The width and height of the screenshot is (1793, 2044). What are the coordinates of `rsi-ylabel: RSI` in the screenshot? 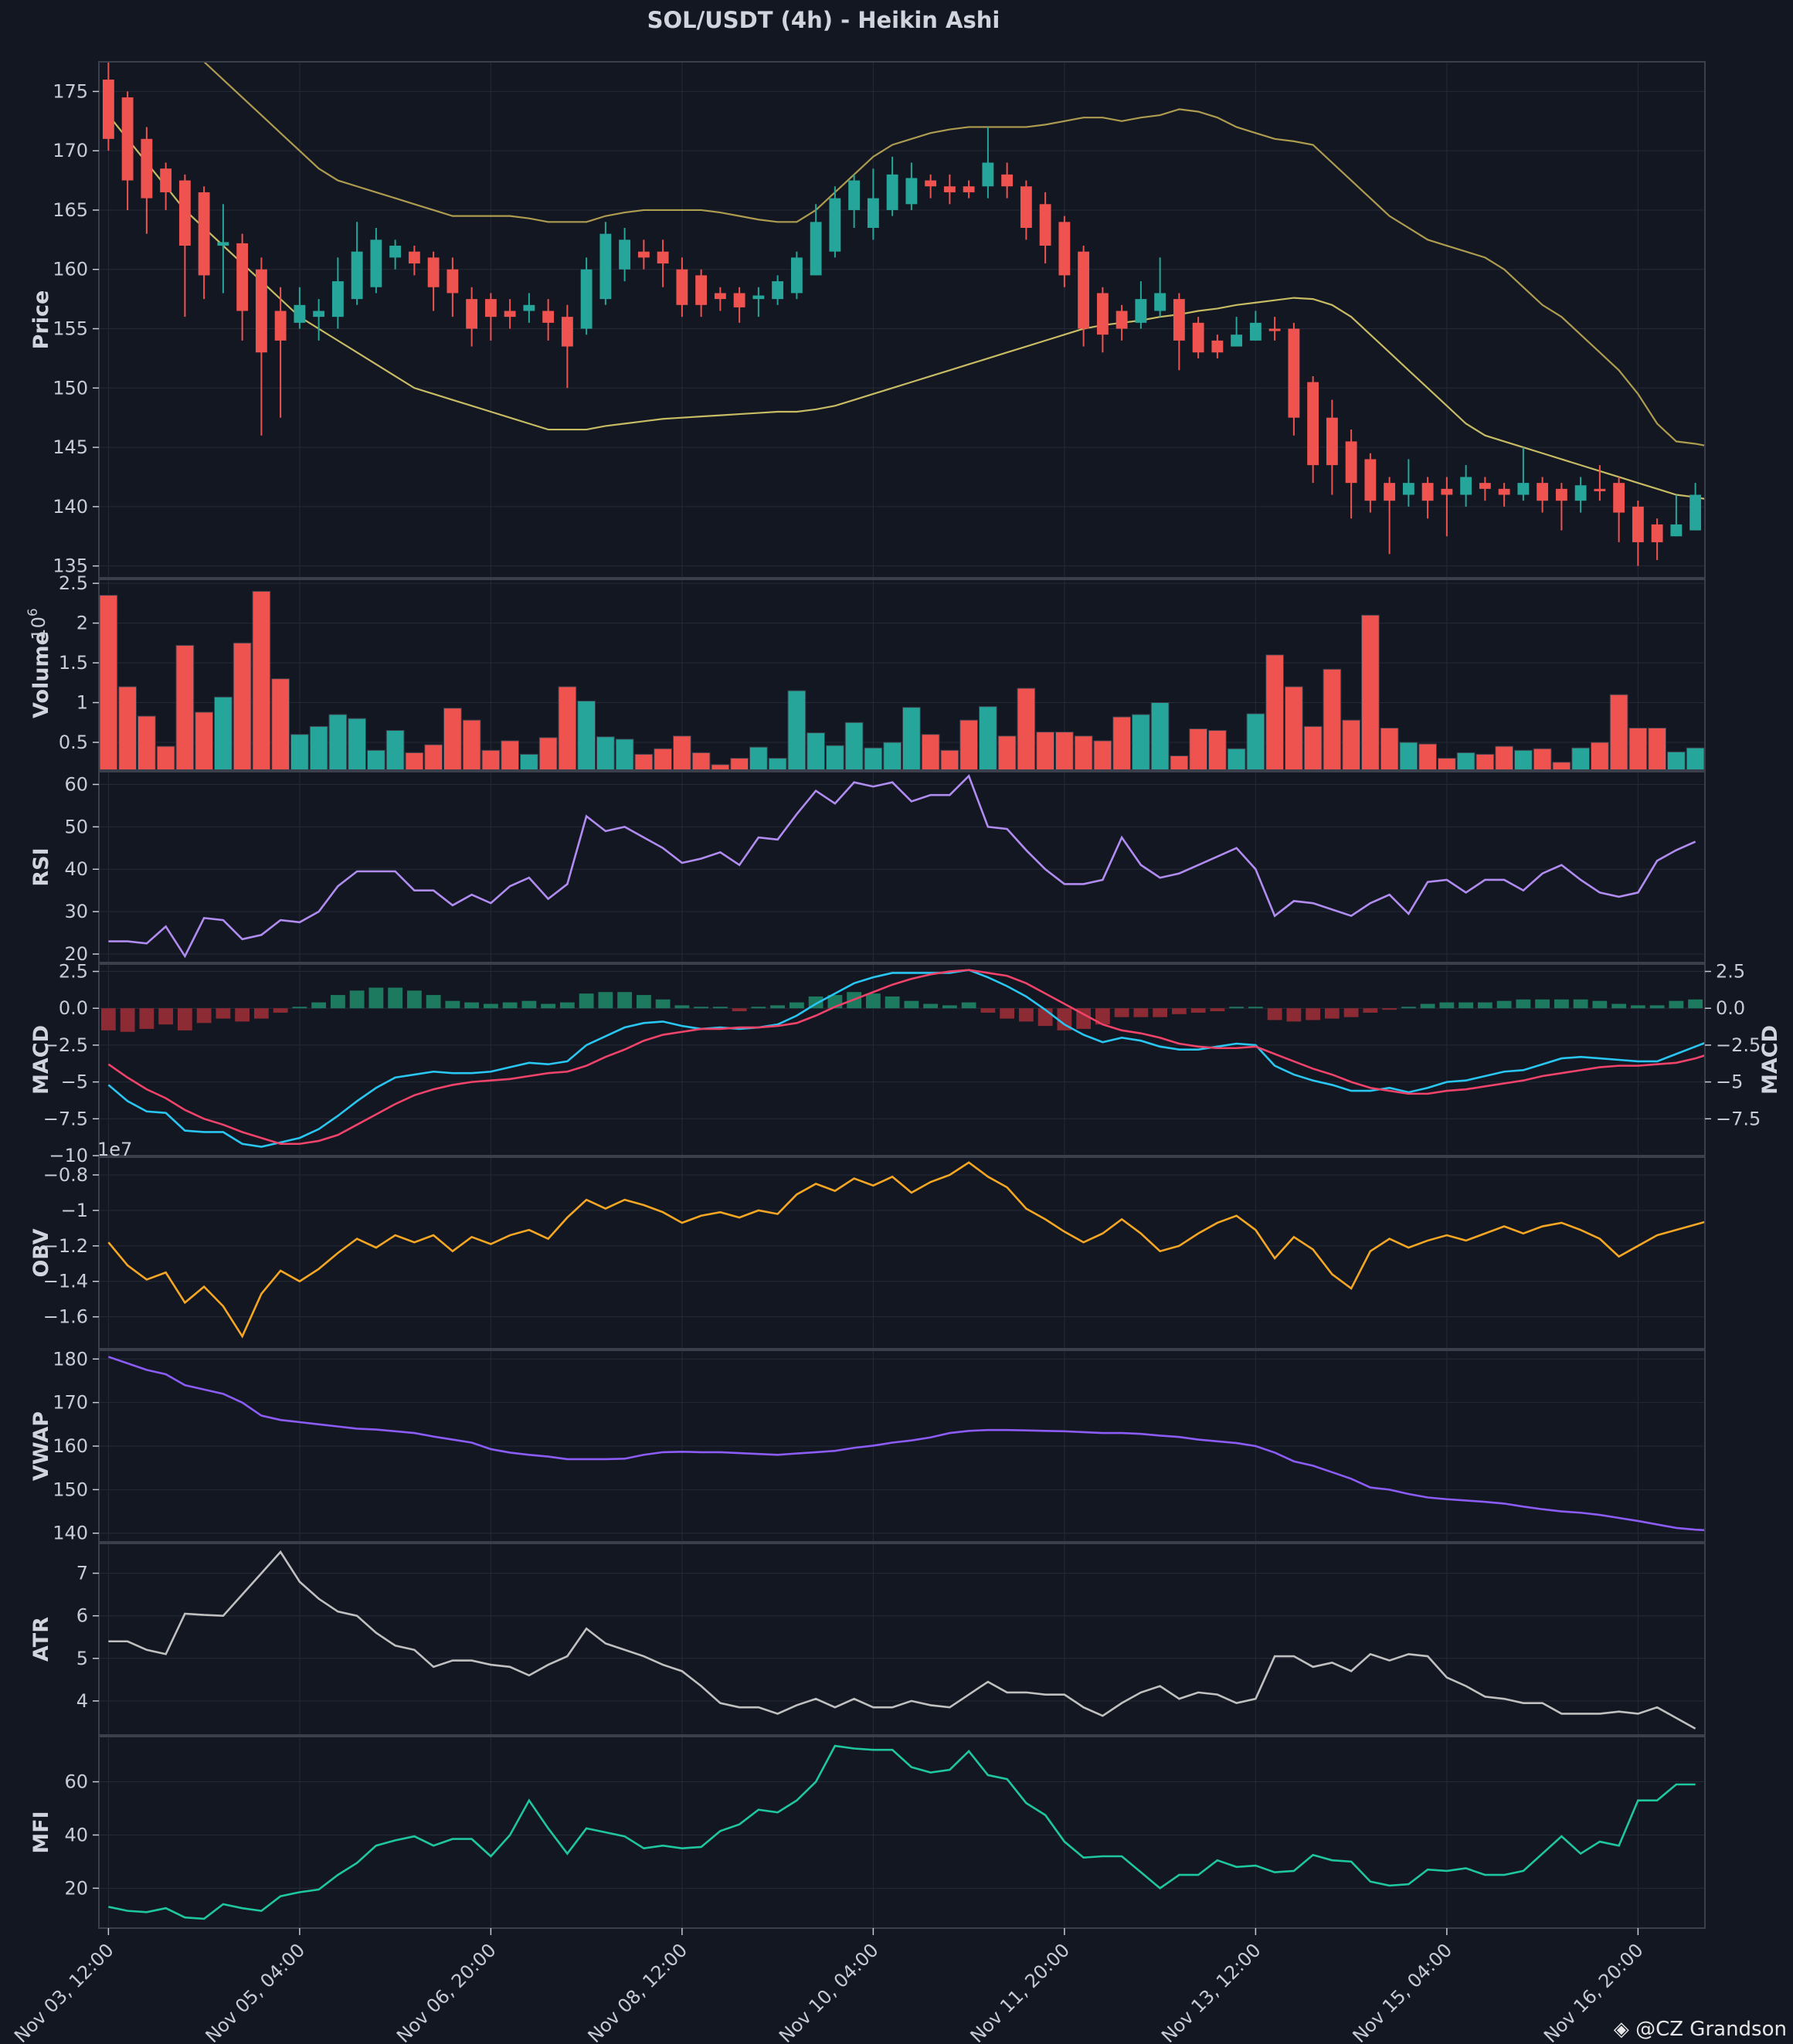 It's located at (41, 866).